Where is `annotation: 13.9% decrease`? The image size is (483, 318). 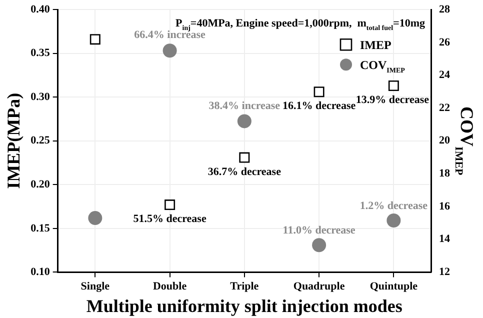 annotation: 13.9% decrease is located at coordinates (393, 100).